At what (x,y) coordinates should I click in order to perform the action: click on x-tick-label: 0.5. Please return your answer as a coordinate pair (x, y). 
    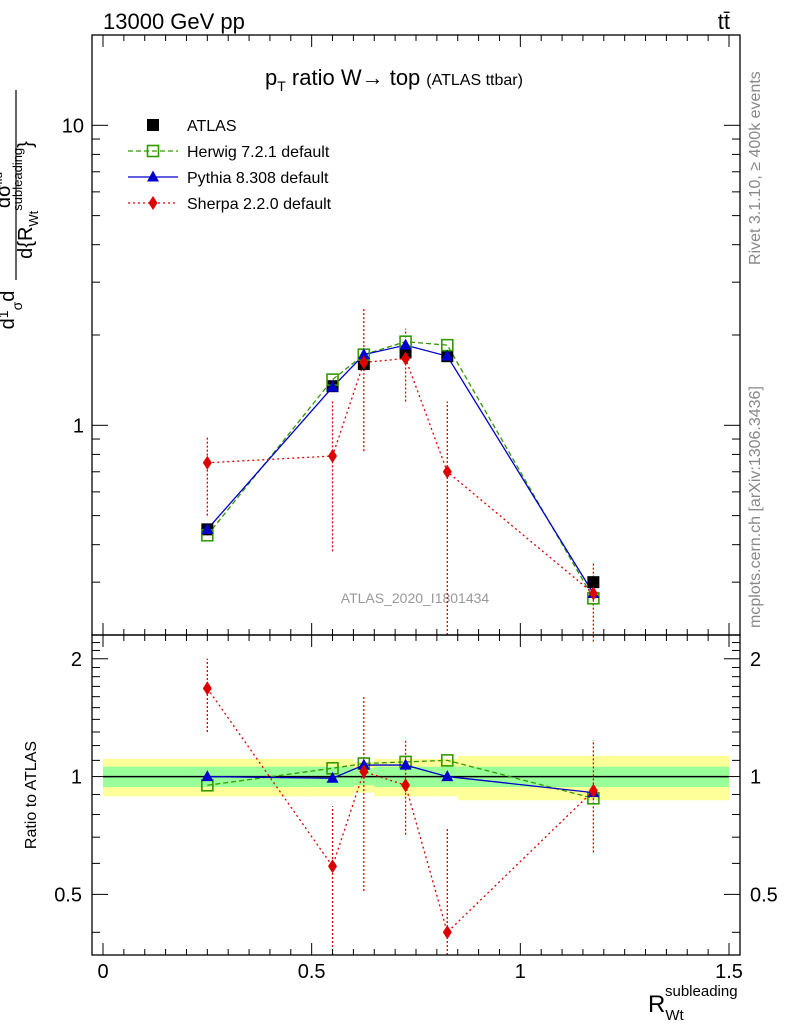
    Looking at the image, I should click on (312, 972).